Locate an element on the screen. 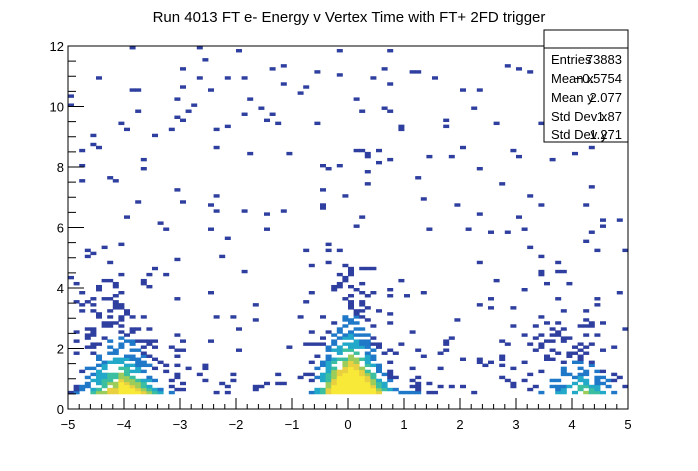 The height and width of the screenshot is (471, 698). x-tick-label: 4 is located at coordinates (571, 424).